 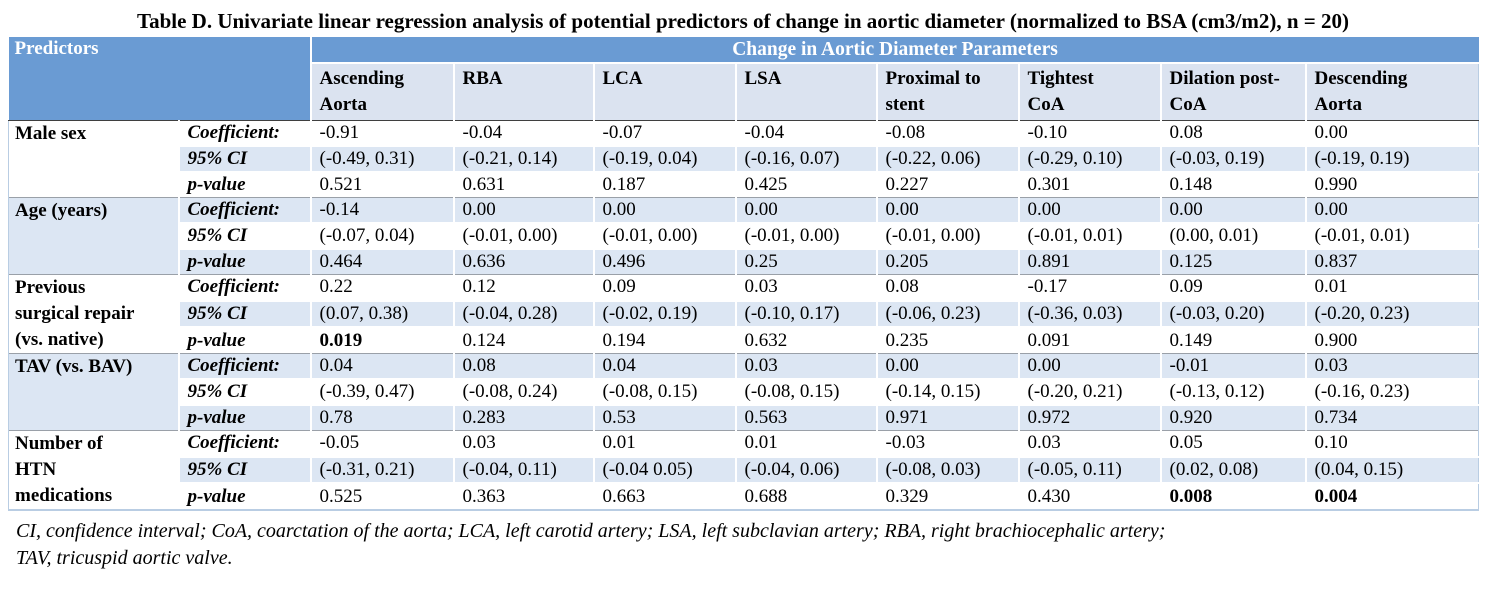 What do you see at coordinates (1232, 443) in the screenshot?
I see `value-cell: 0.05` at bounding box center [1232, 443].